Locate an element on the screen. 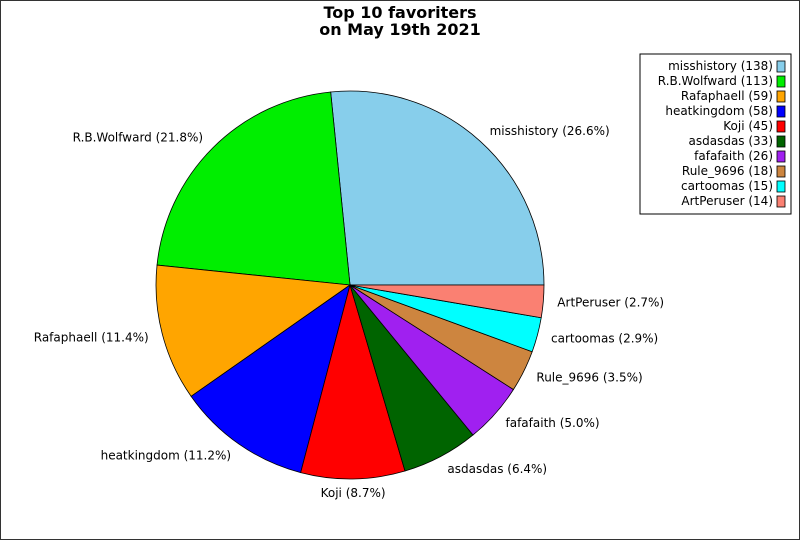  legend-entry-label: R.B.Wolfward (113) is located at coordinates (715, 81).